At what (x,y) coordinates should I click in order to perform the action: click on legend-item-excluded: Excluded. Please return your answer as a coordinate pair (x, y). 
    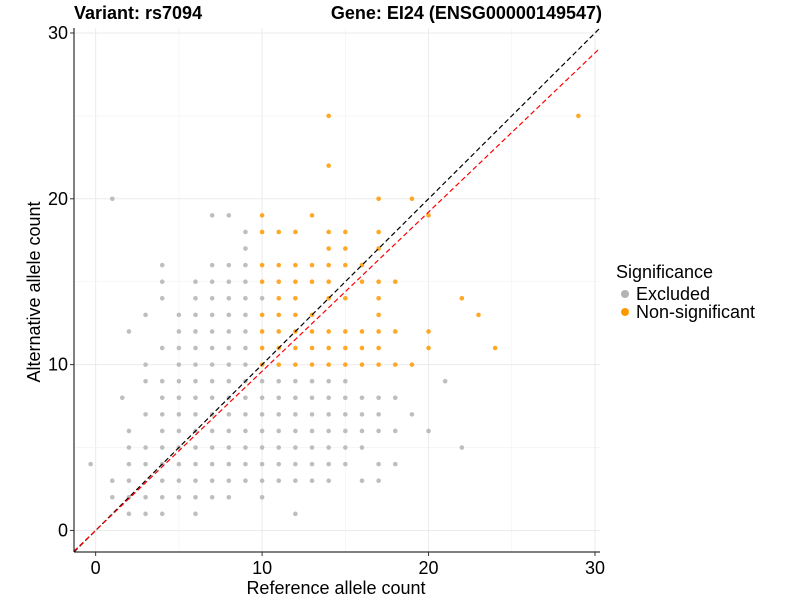
    Looking at the image, I should click on (685, 293).